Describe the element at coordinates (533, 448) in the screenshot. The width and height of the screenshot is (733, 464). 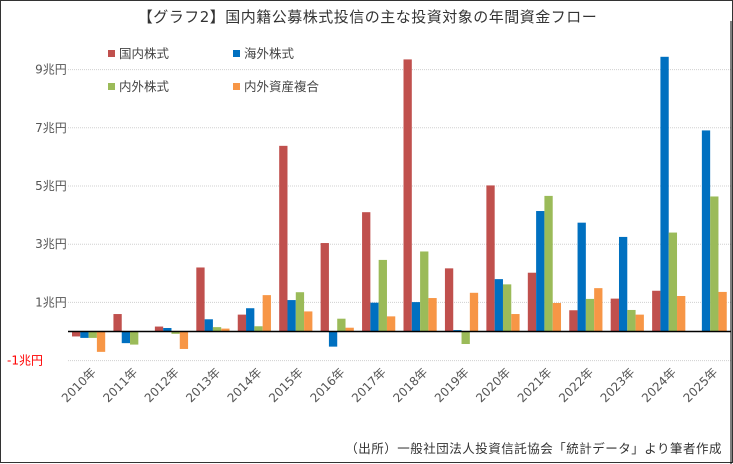
I see `source-note: （出所）一般社団法人投資信託協会「統計データ」より筆者作成` at that location.